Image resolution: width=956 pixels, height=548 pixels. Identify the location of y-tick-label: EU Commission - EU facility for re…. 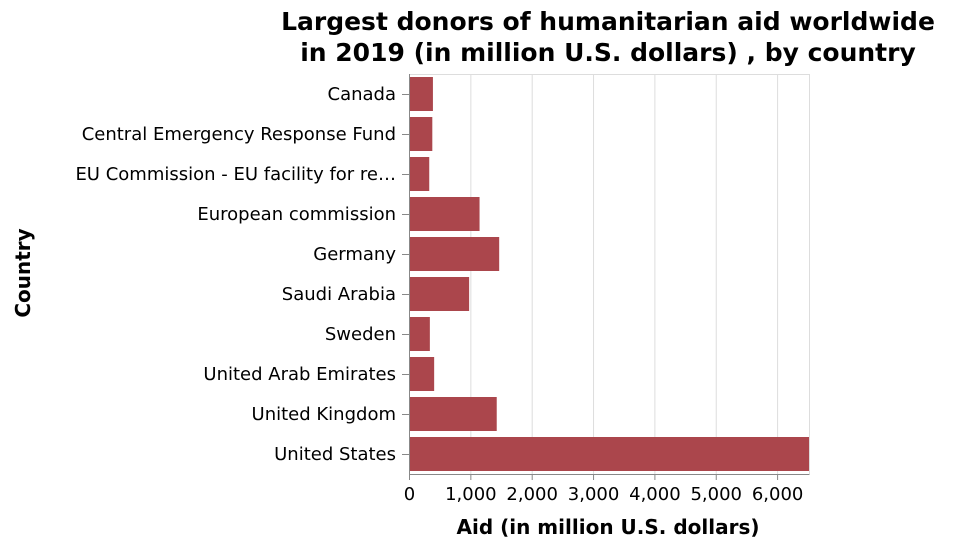
(235, 174).